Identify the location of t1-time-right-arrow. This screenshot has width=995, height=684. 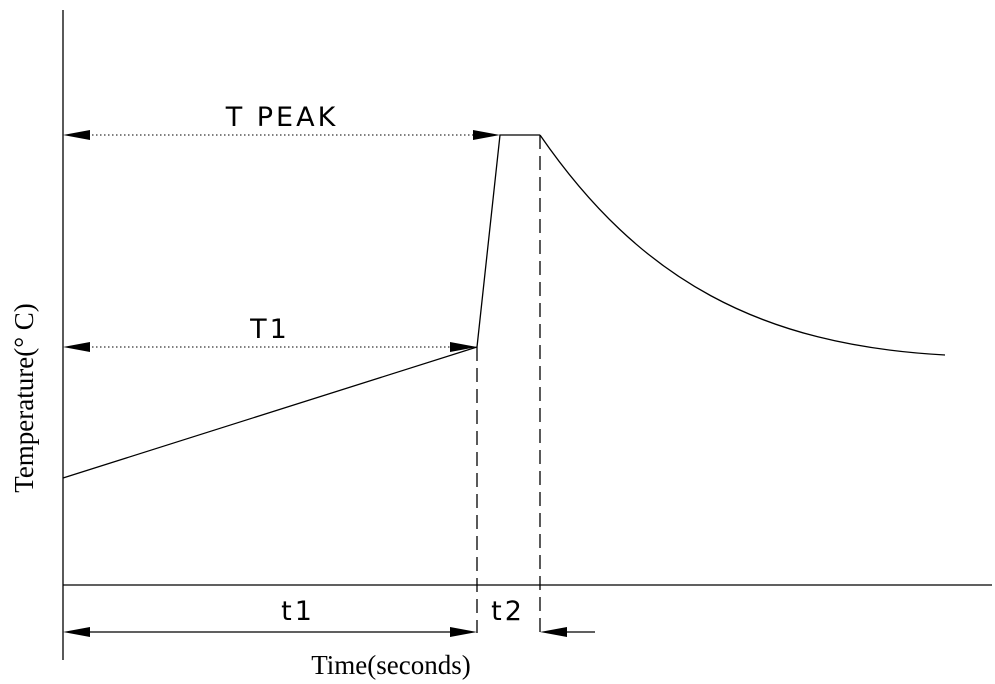
(463, 632).